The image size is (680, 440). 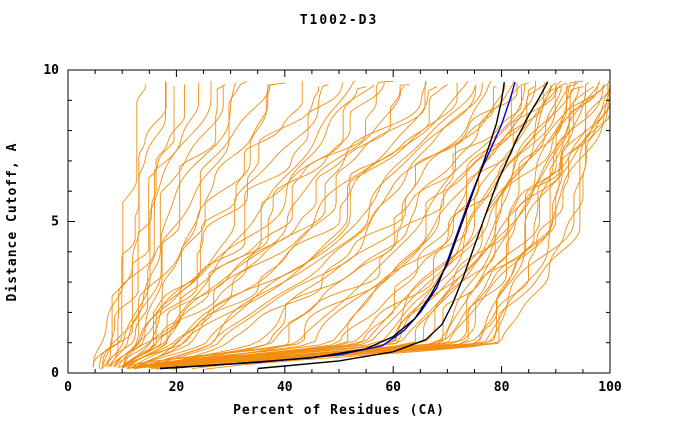 What do you see at coordinates (55, 222) in the screenshot?
I see `y-tick-label: 5` at bounding box center [55, 222].